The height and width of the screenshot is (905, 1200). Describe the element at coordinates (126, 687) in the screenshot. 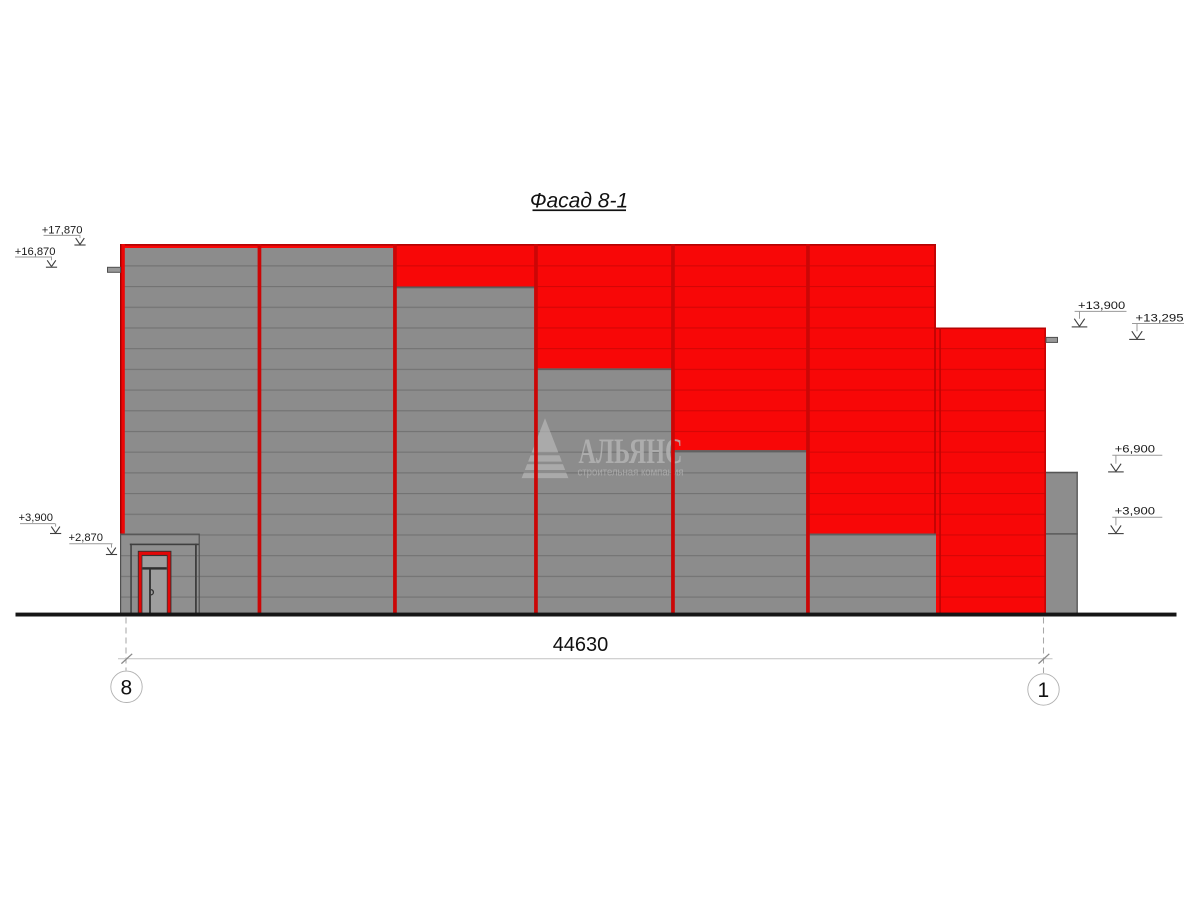

I see `svg-text: 8` at that location.